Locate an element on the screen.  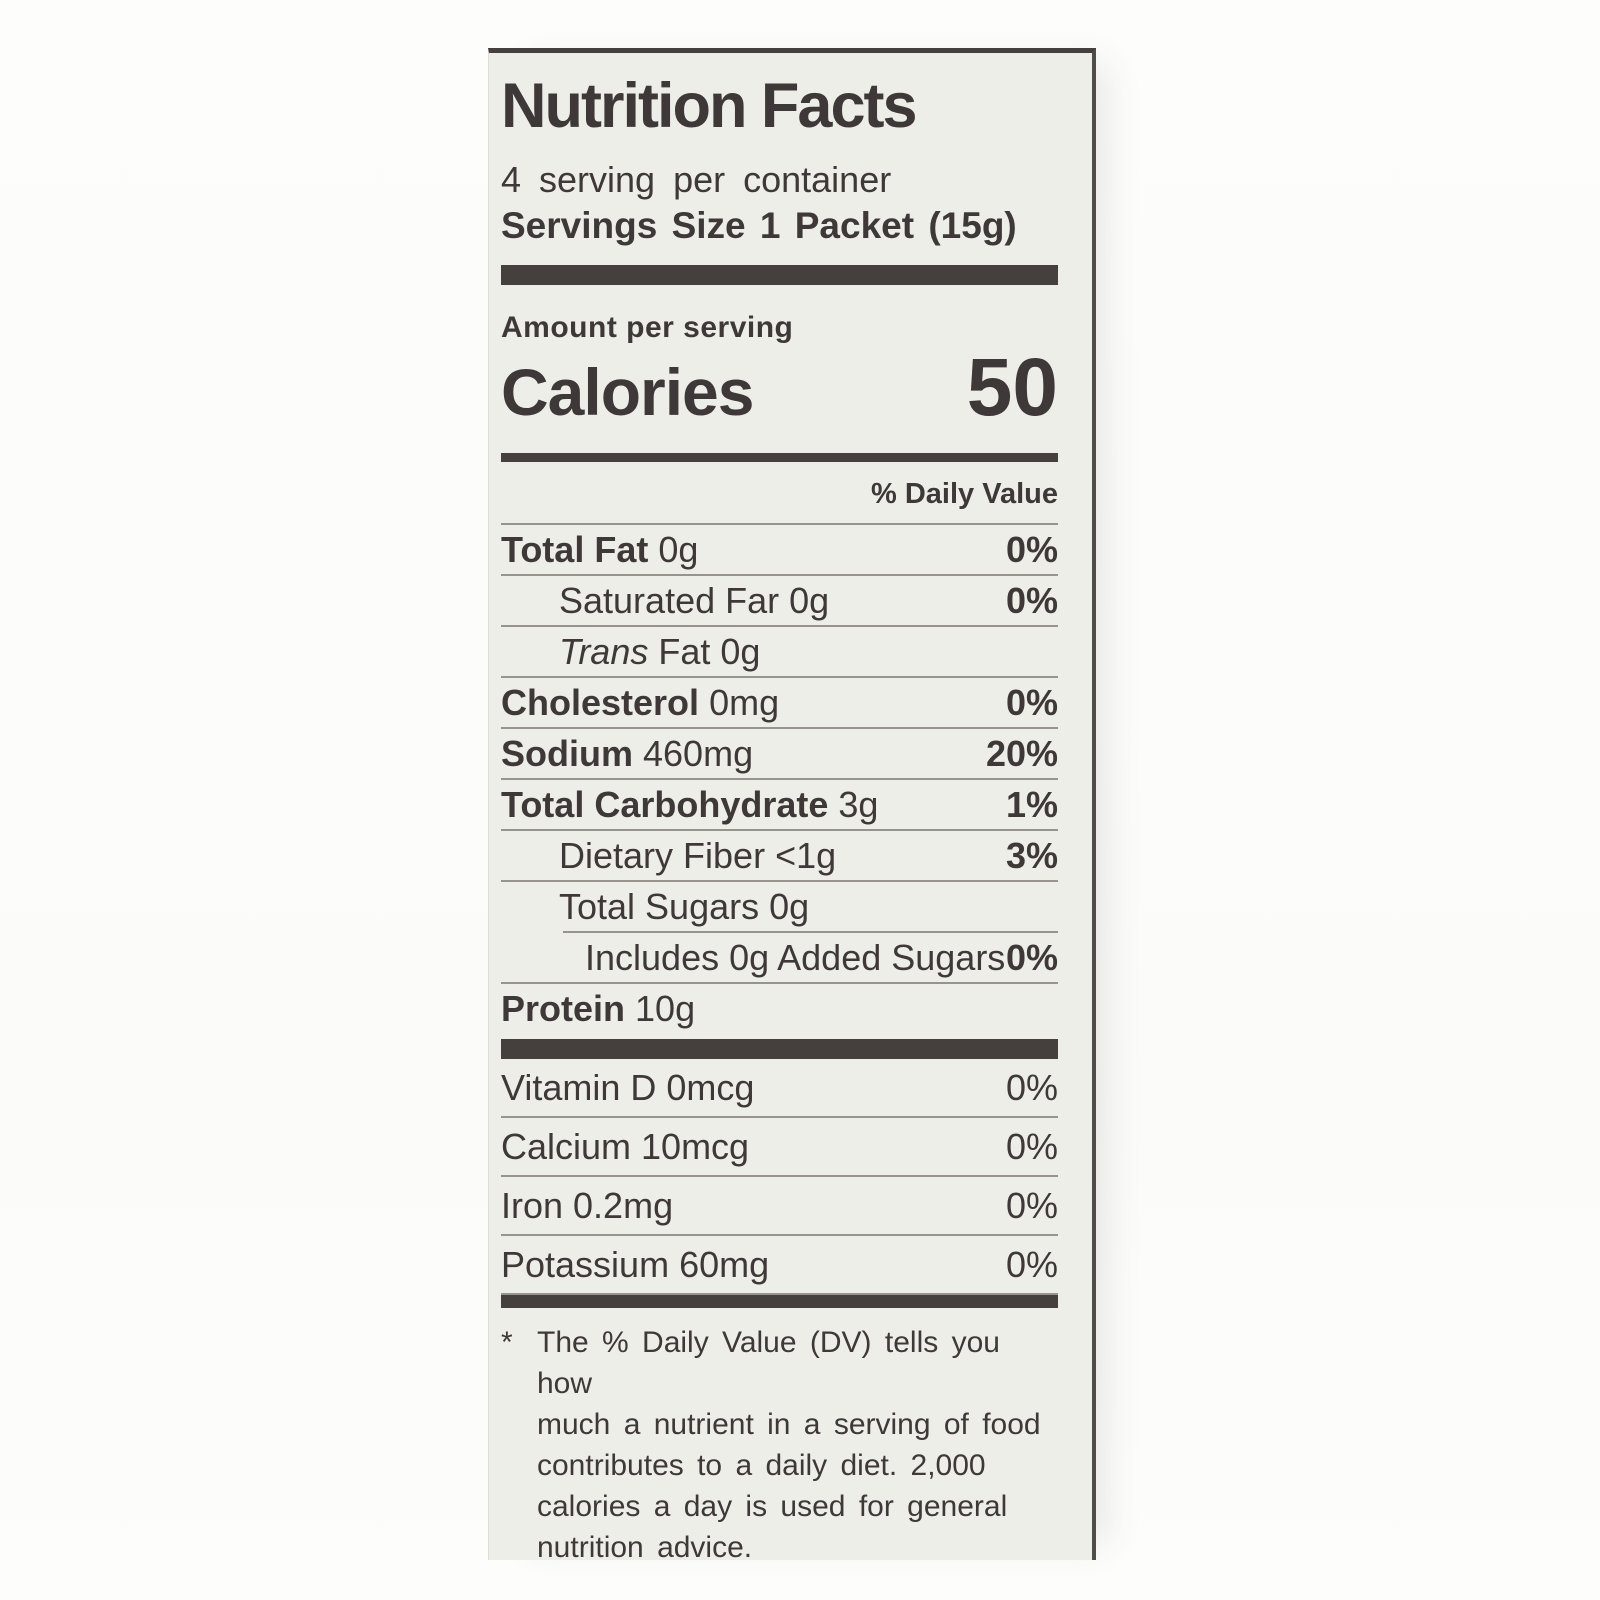
nutrient-dv: 20% is located at coordinates (1021, 753).